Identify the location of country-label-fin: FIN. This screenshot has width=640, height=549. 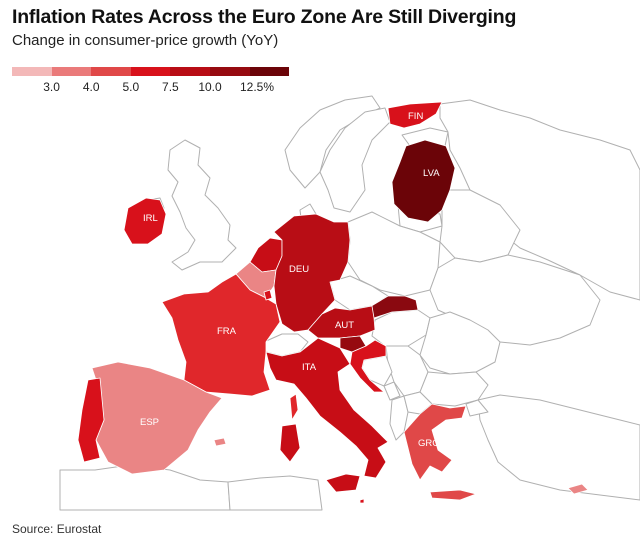
(415, 116).